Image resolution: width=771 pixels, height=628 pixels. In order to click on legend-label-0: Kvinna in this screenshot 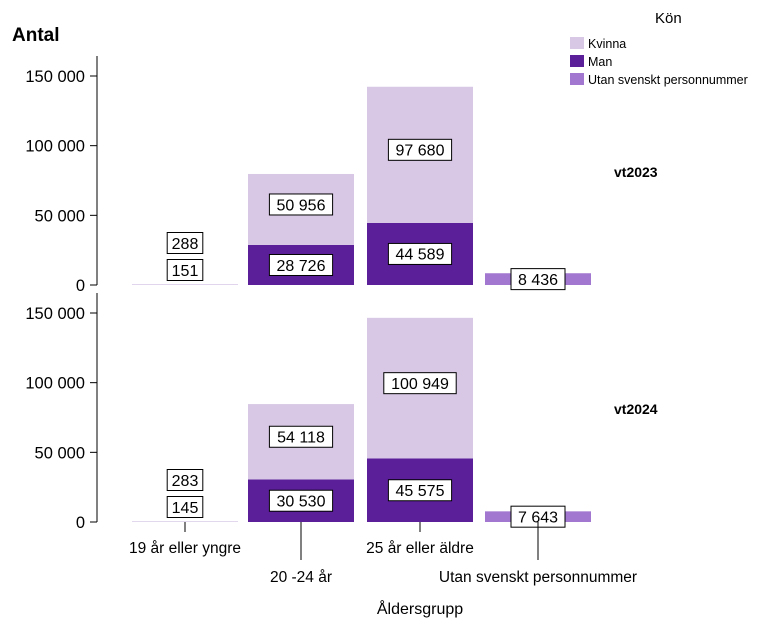, I will do `click(607, 44)`.